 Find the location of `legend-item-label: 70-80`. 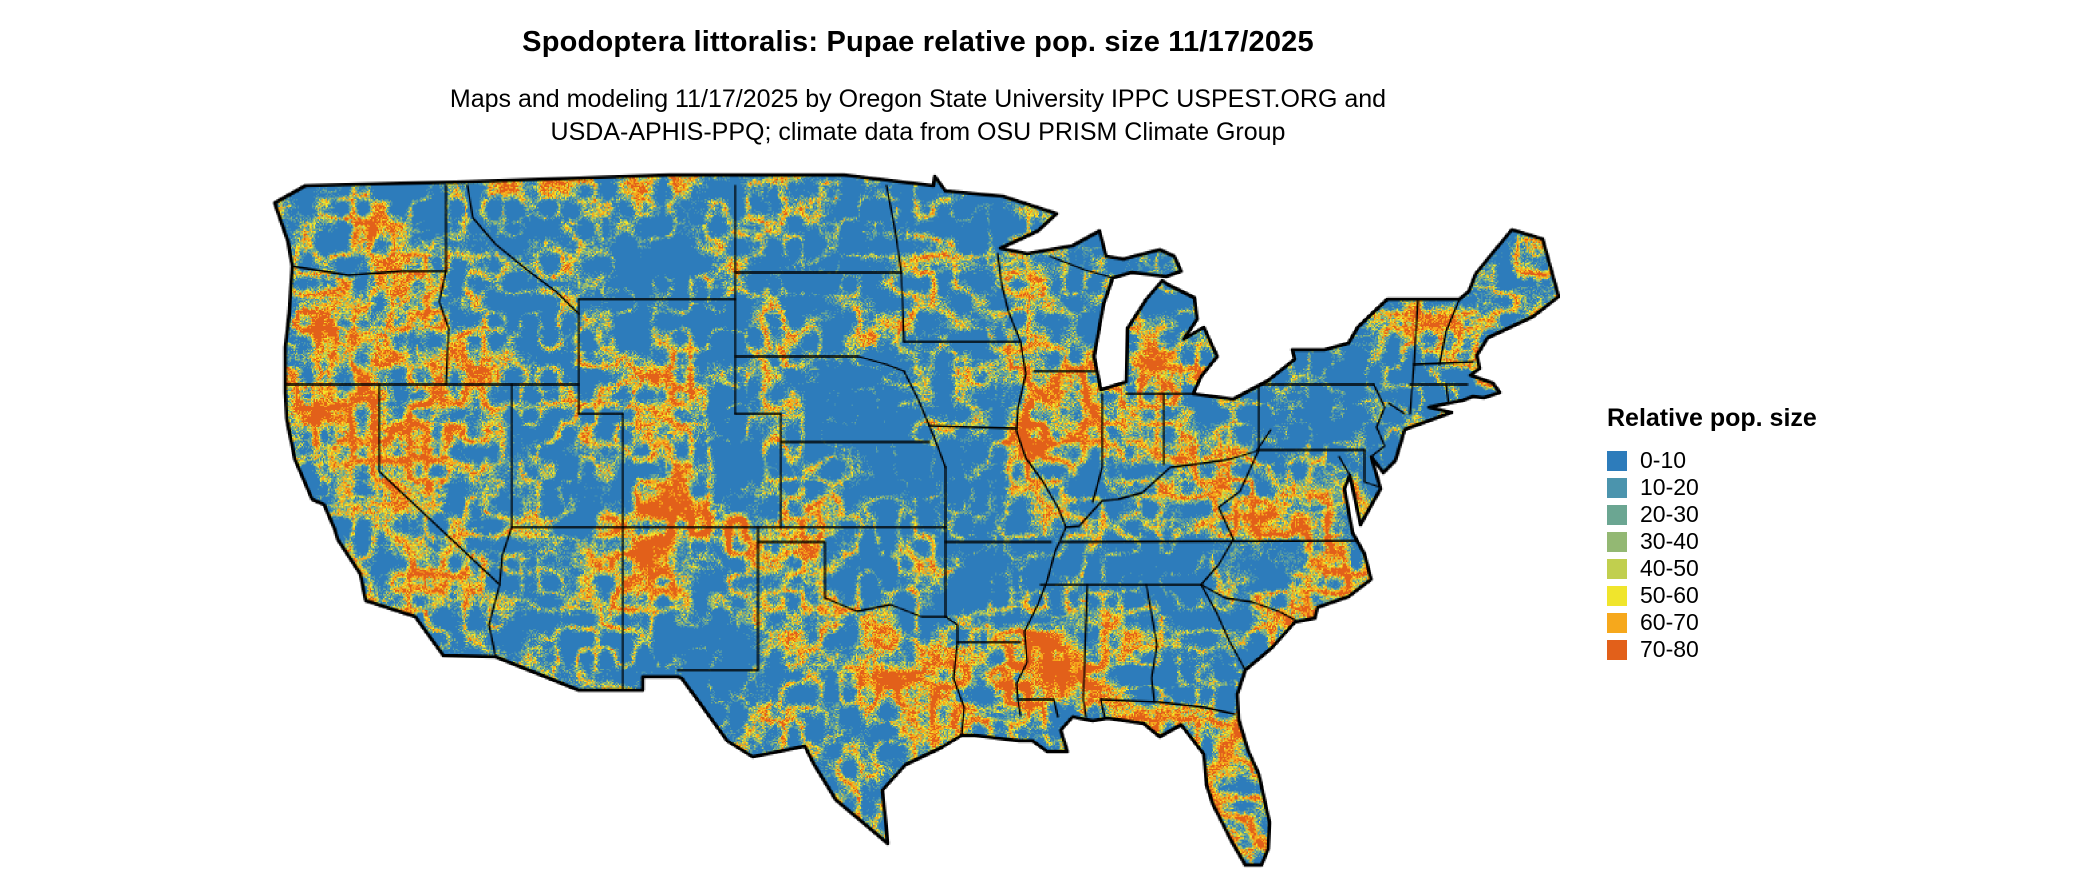

legend-item-label: 70-80 is located at coordinates (1669, 649).